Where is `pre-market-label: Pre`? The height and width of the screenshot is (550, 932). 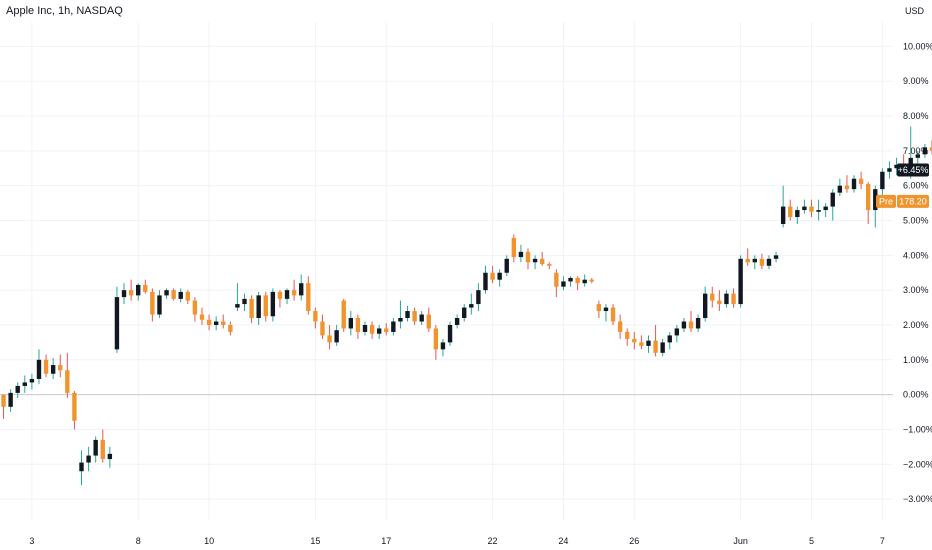 pre-market-label: Pre is located at coordinates (886, 201).